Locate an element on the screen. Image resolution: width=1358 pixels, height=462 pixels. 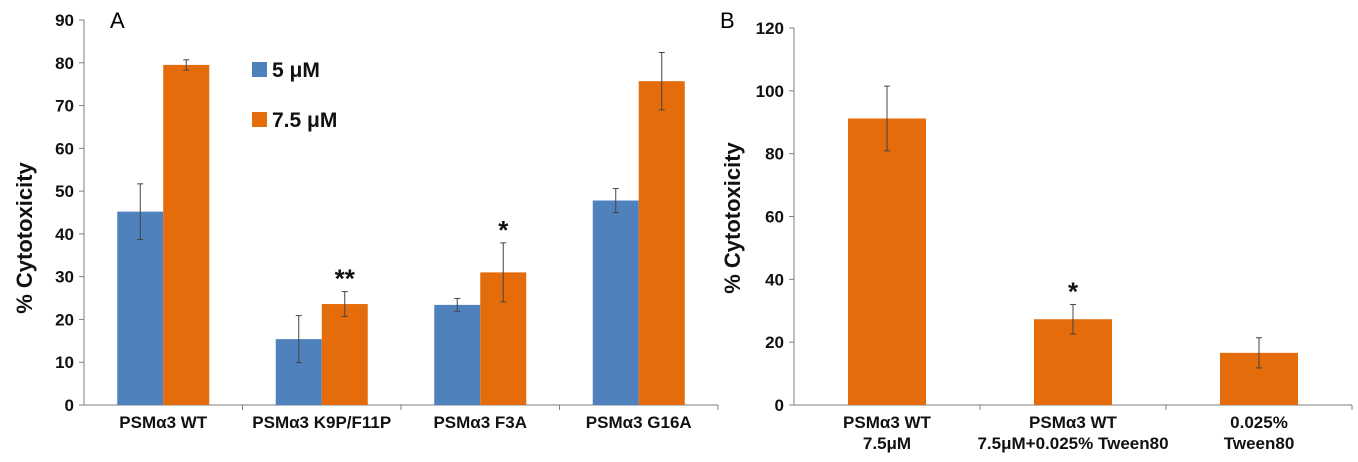
x-tick-label: PSMα3 K9P/F11P is located at coordinates (321, 422).